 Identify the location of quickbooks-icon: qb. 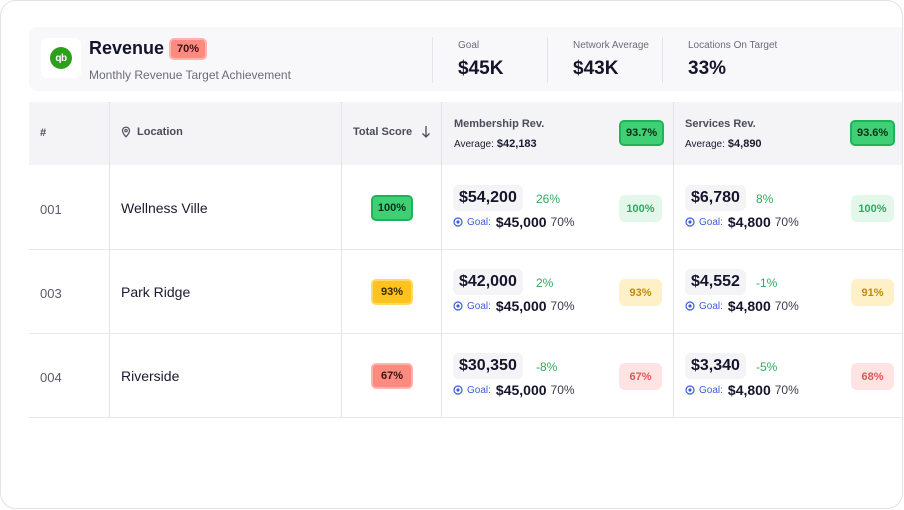
(61, 58).